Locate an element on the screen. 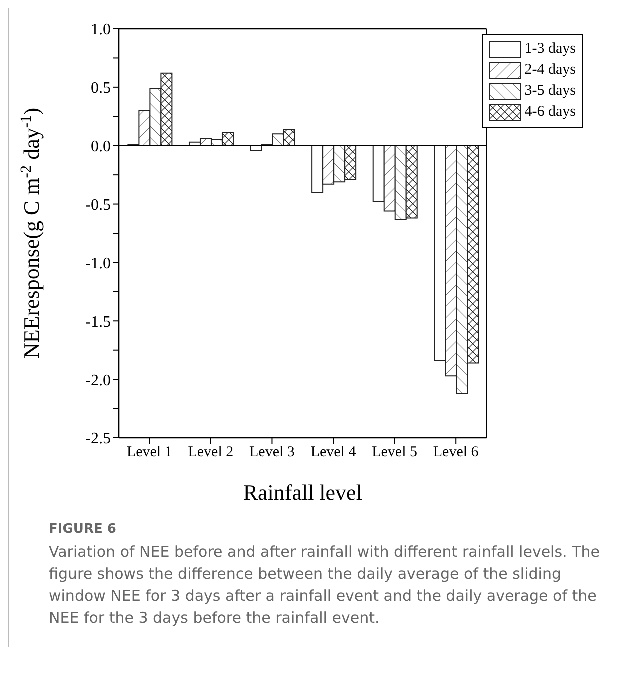  x-tick-label: Level 3 is located at coordinates (272, 452).